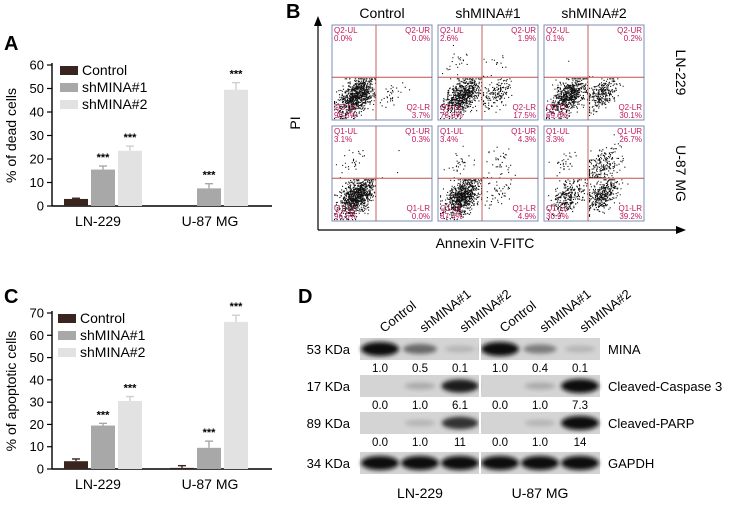 The image size is (745, 505). What do you see at coordinates (449, 38) in the screenshot?
I see `quadrant-ul-value: 2.6%` at bounding box center [449, 38].